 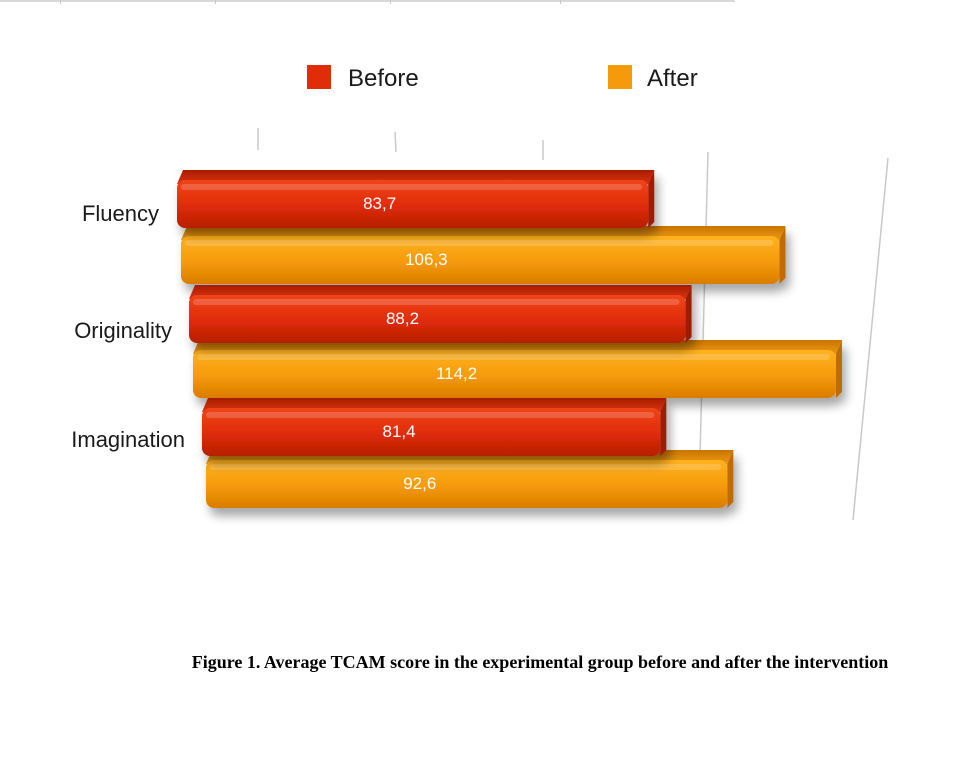 I want to click on data-label: 83,7, so click(x=379, y=203).